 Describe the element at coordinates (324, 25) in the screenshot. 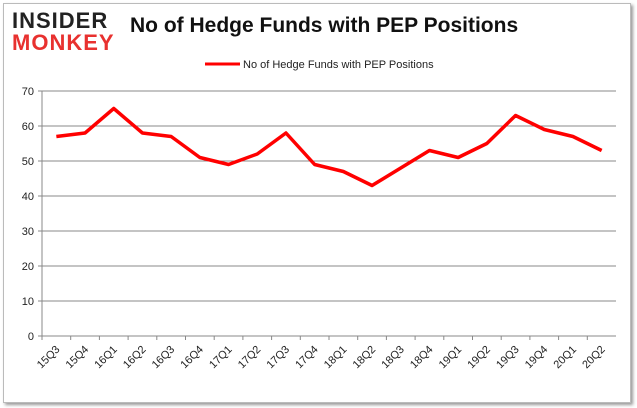

I see `chart-title: No of Hedge Funds with PEP Positions` at that location.